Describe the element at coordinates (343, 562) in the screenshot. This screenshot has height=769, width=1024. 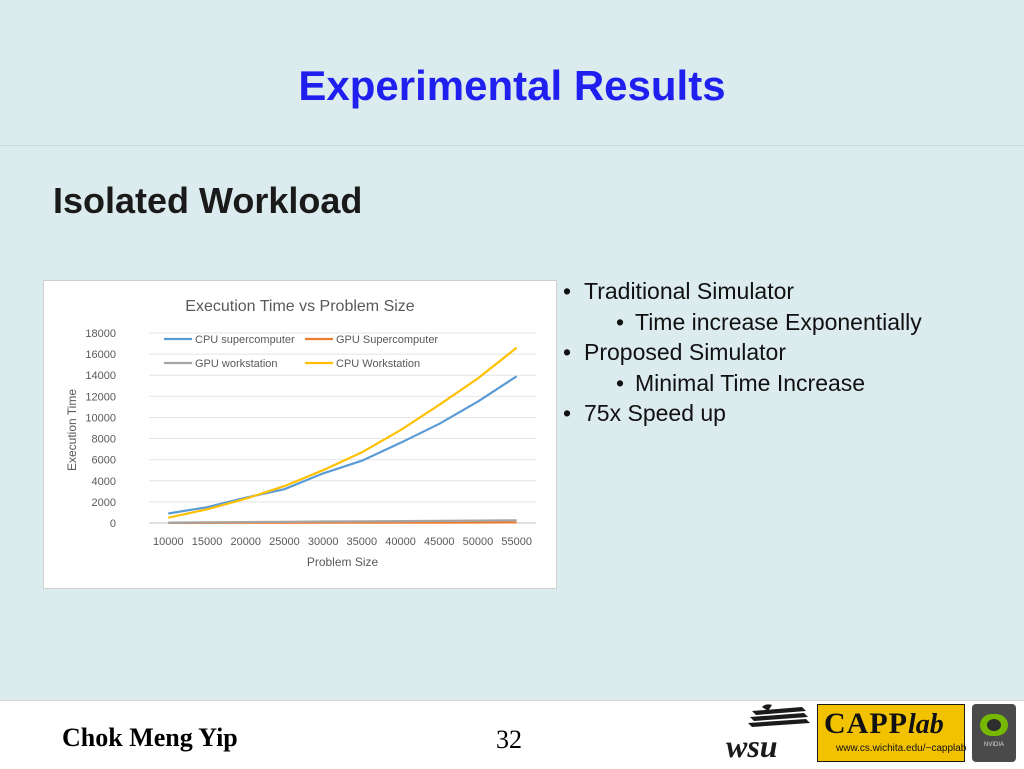
I see `x-axis-label: Problem Size` at that location.